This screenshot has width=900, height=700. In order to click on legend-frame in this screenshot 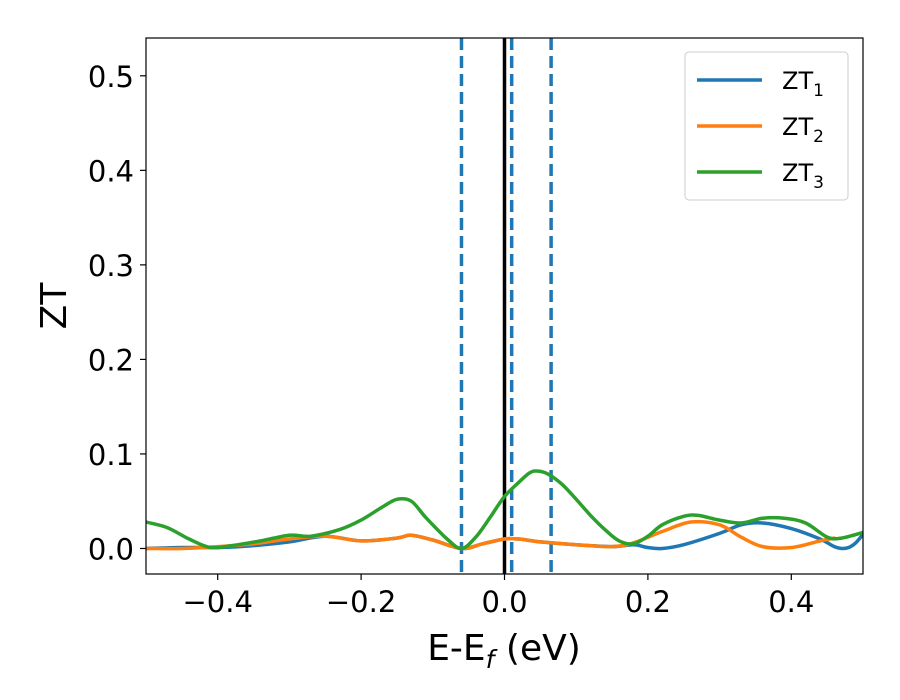, I will do `click(766, 126)`.